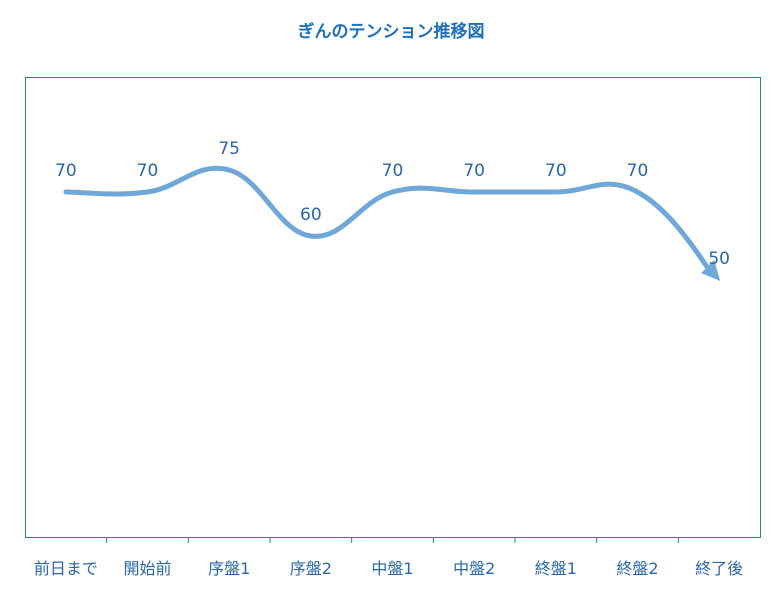 This screenshot has height=610, width=782. I want to click on x-axis-label-1: 開始前, so click(147, 568).